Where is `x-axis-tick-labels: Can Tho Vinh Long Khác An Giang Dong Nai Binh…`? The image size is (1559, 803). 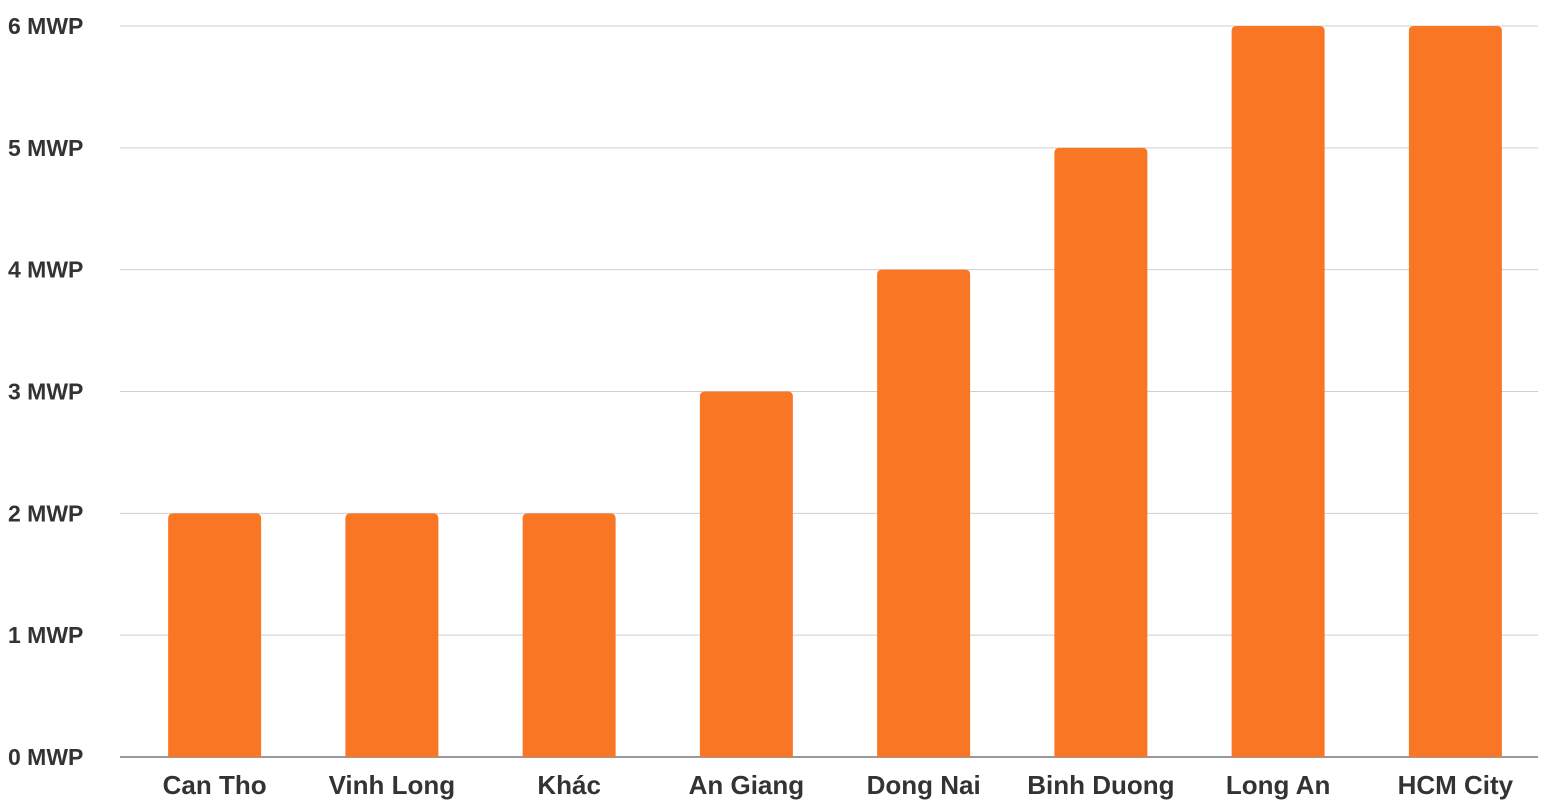
x-axis-tick-labels: Can Tho Vinh Long Khác An Giang Dong Nai Binh… is located at coordinates (838, 785).